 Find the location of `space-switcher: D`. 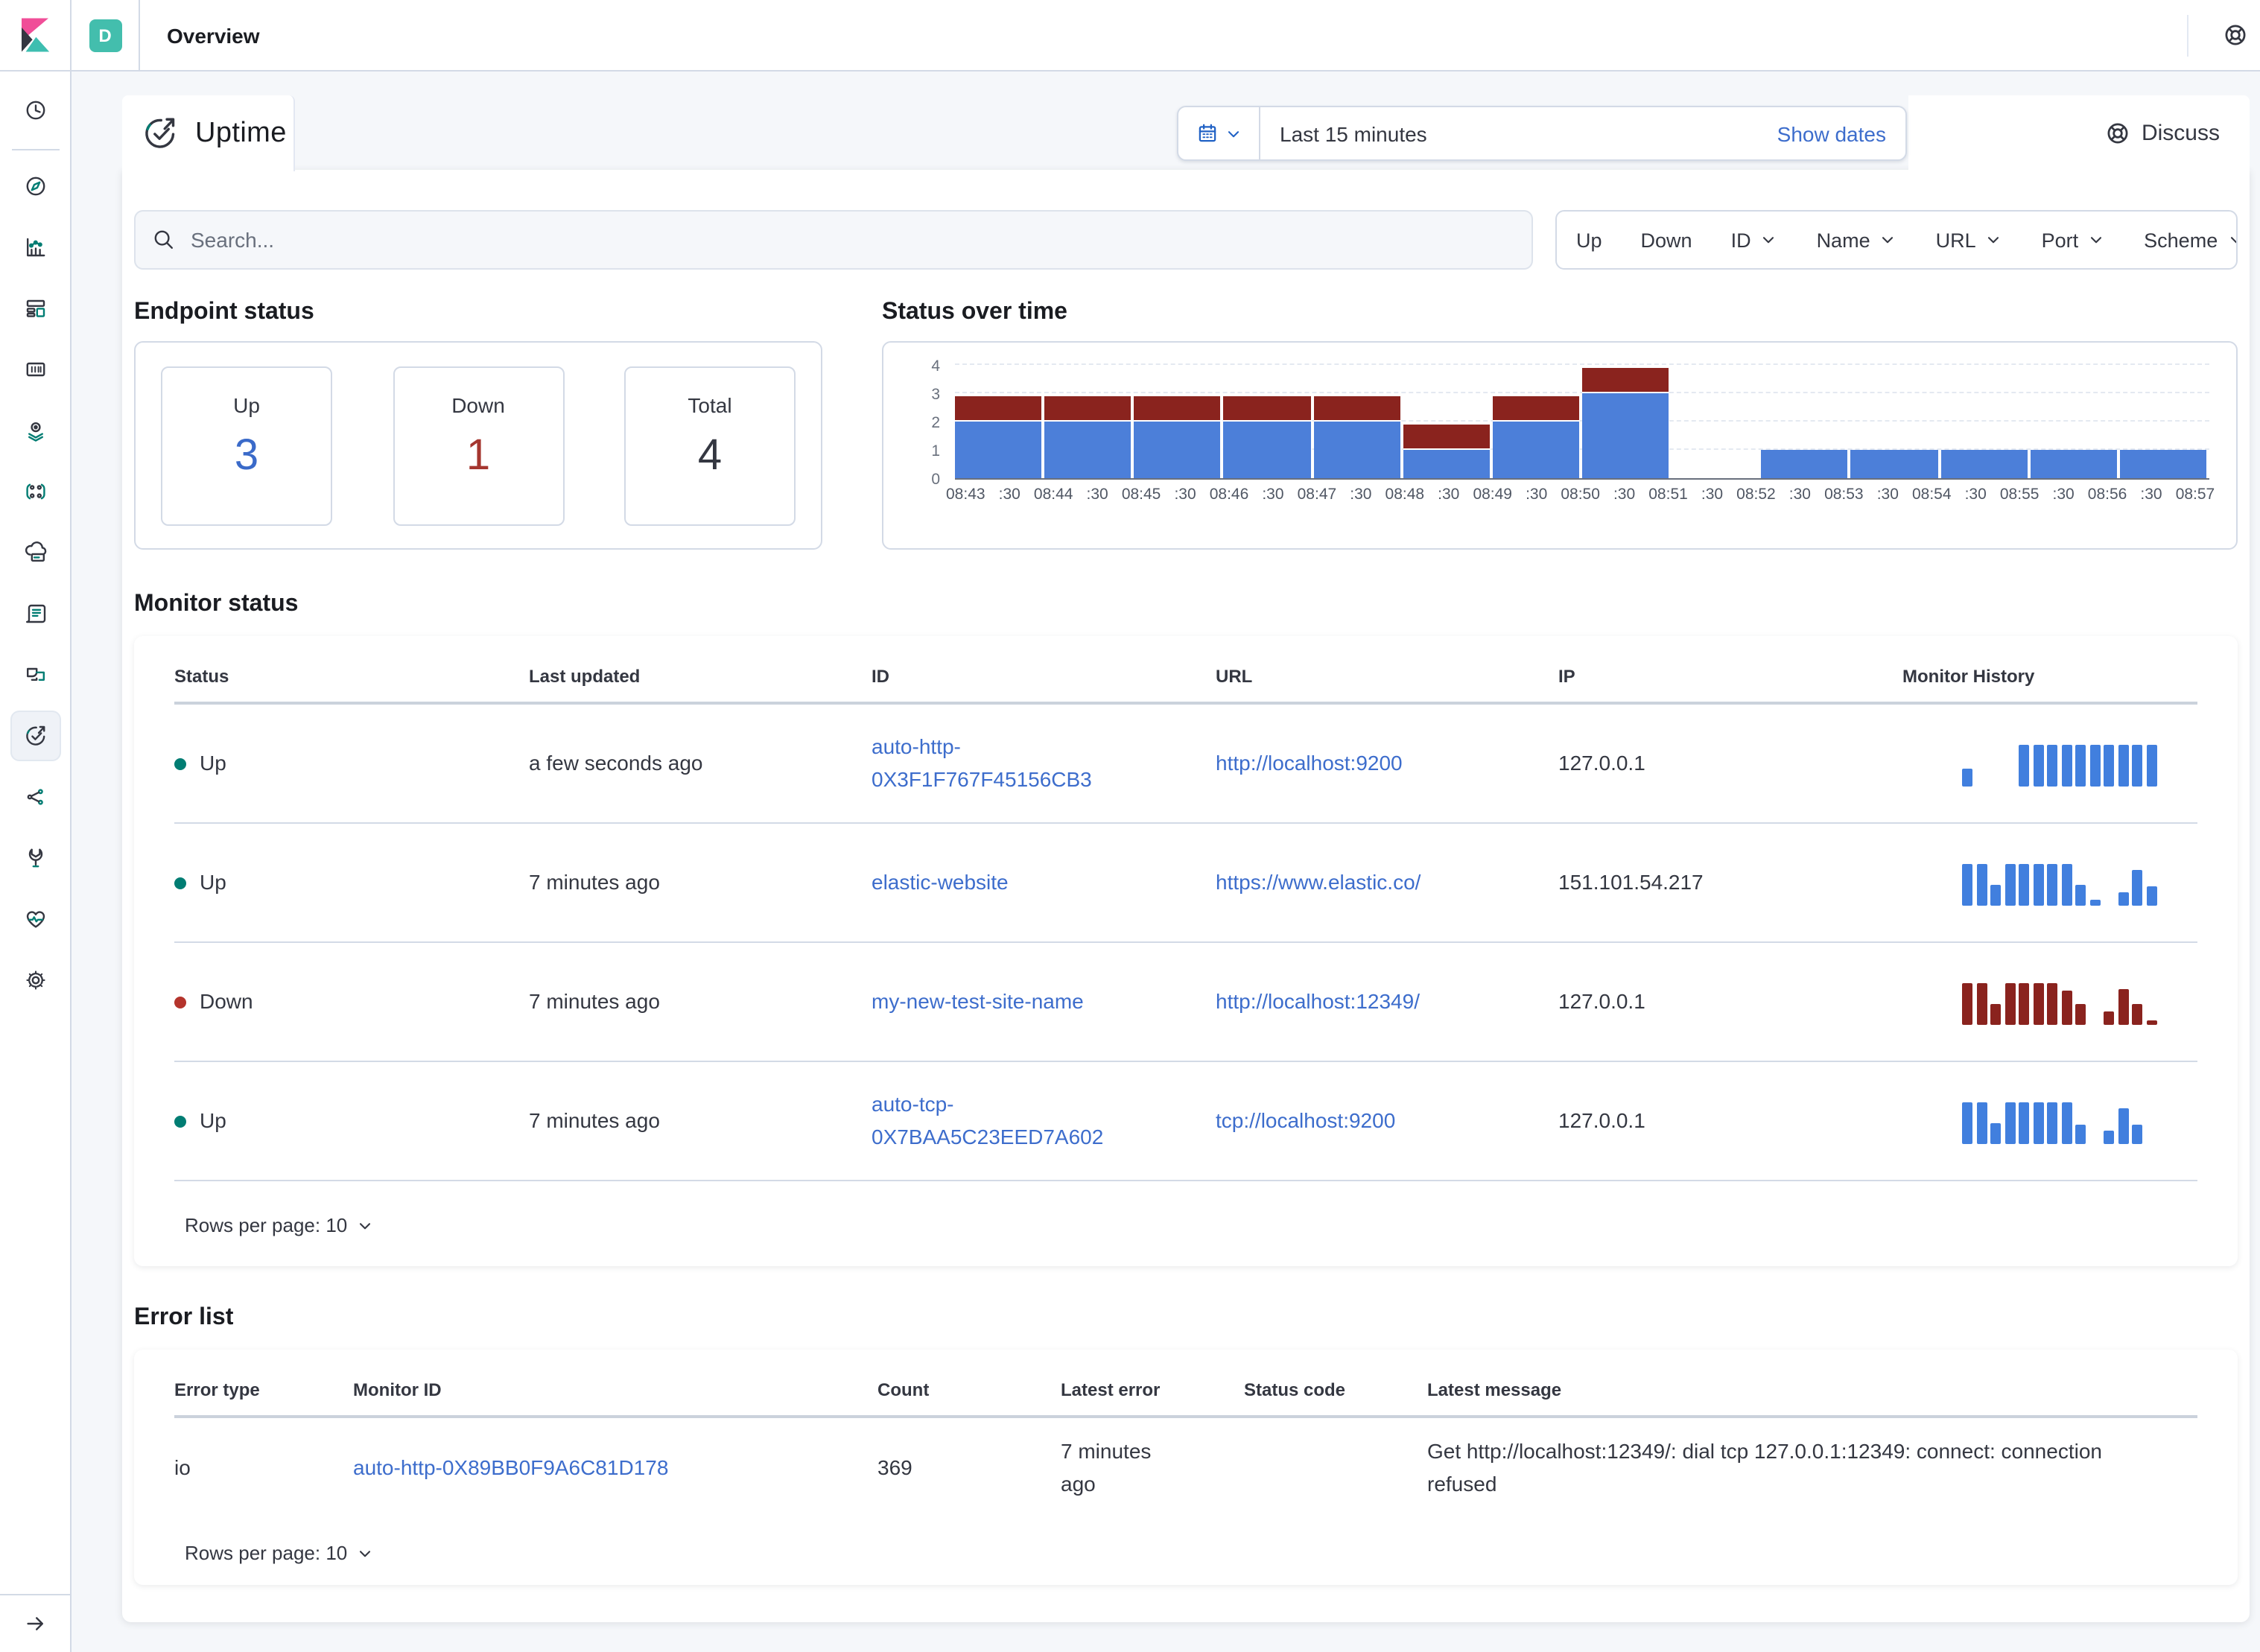

space-switcher: D is located at coordinates (106, 35).